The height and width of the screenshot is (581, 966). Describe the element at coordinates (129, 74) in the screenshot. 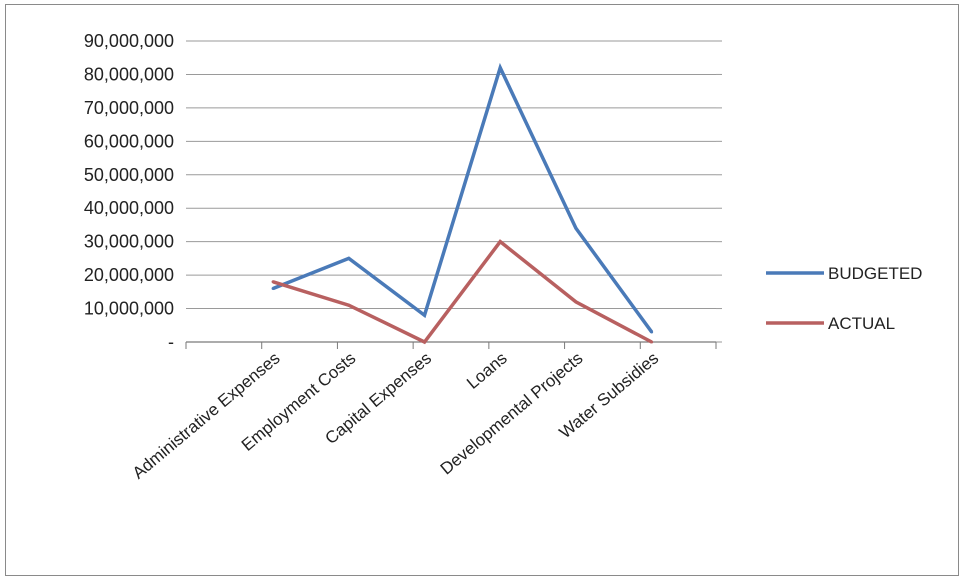

I see `y-tick-label: 80,000,000` at that location.